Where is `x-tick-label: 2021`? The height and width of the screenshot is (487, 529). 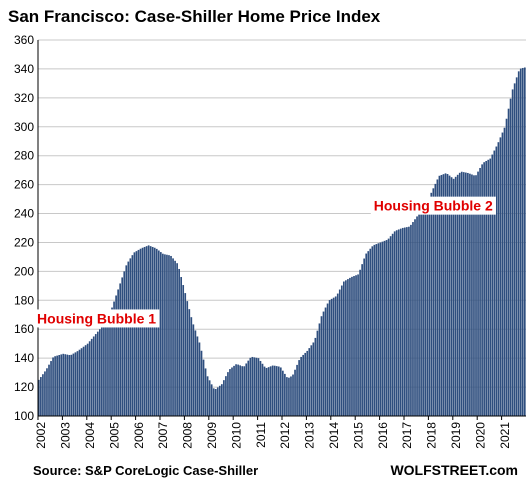
x-tick-label: 2021 is located at coordinates (505, 435).